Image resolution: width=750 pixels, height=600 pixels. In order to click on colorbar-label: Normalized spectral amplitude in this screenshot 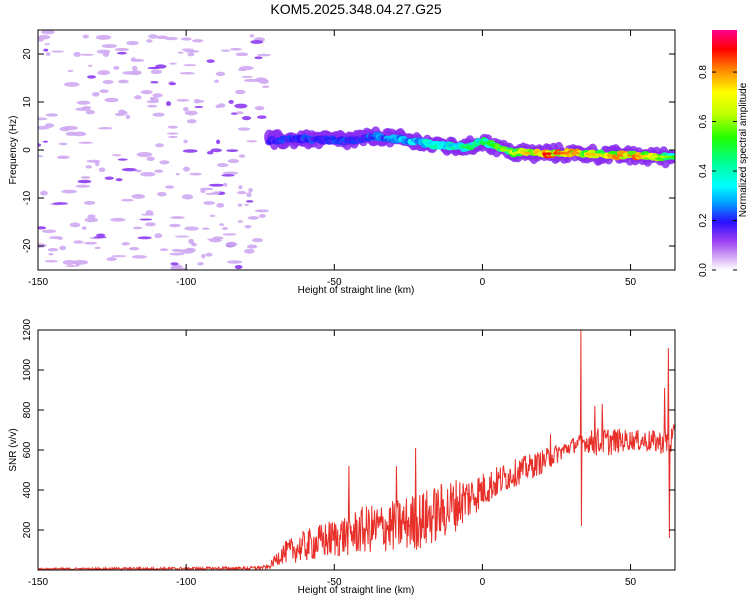, I will do `click(743, 149)`.